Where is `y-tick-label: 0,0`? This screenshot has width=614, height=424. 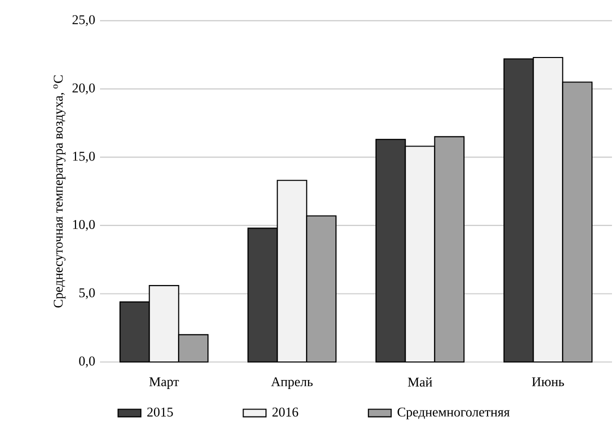 y-tick-label: 0,0 is located at coordinates (87, 362).